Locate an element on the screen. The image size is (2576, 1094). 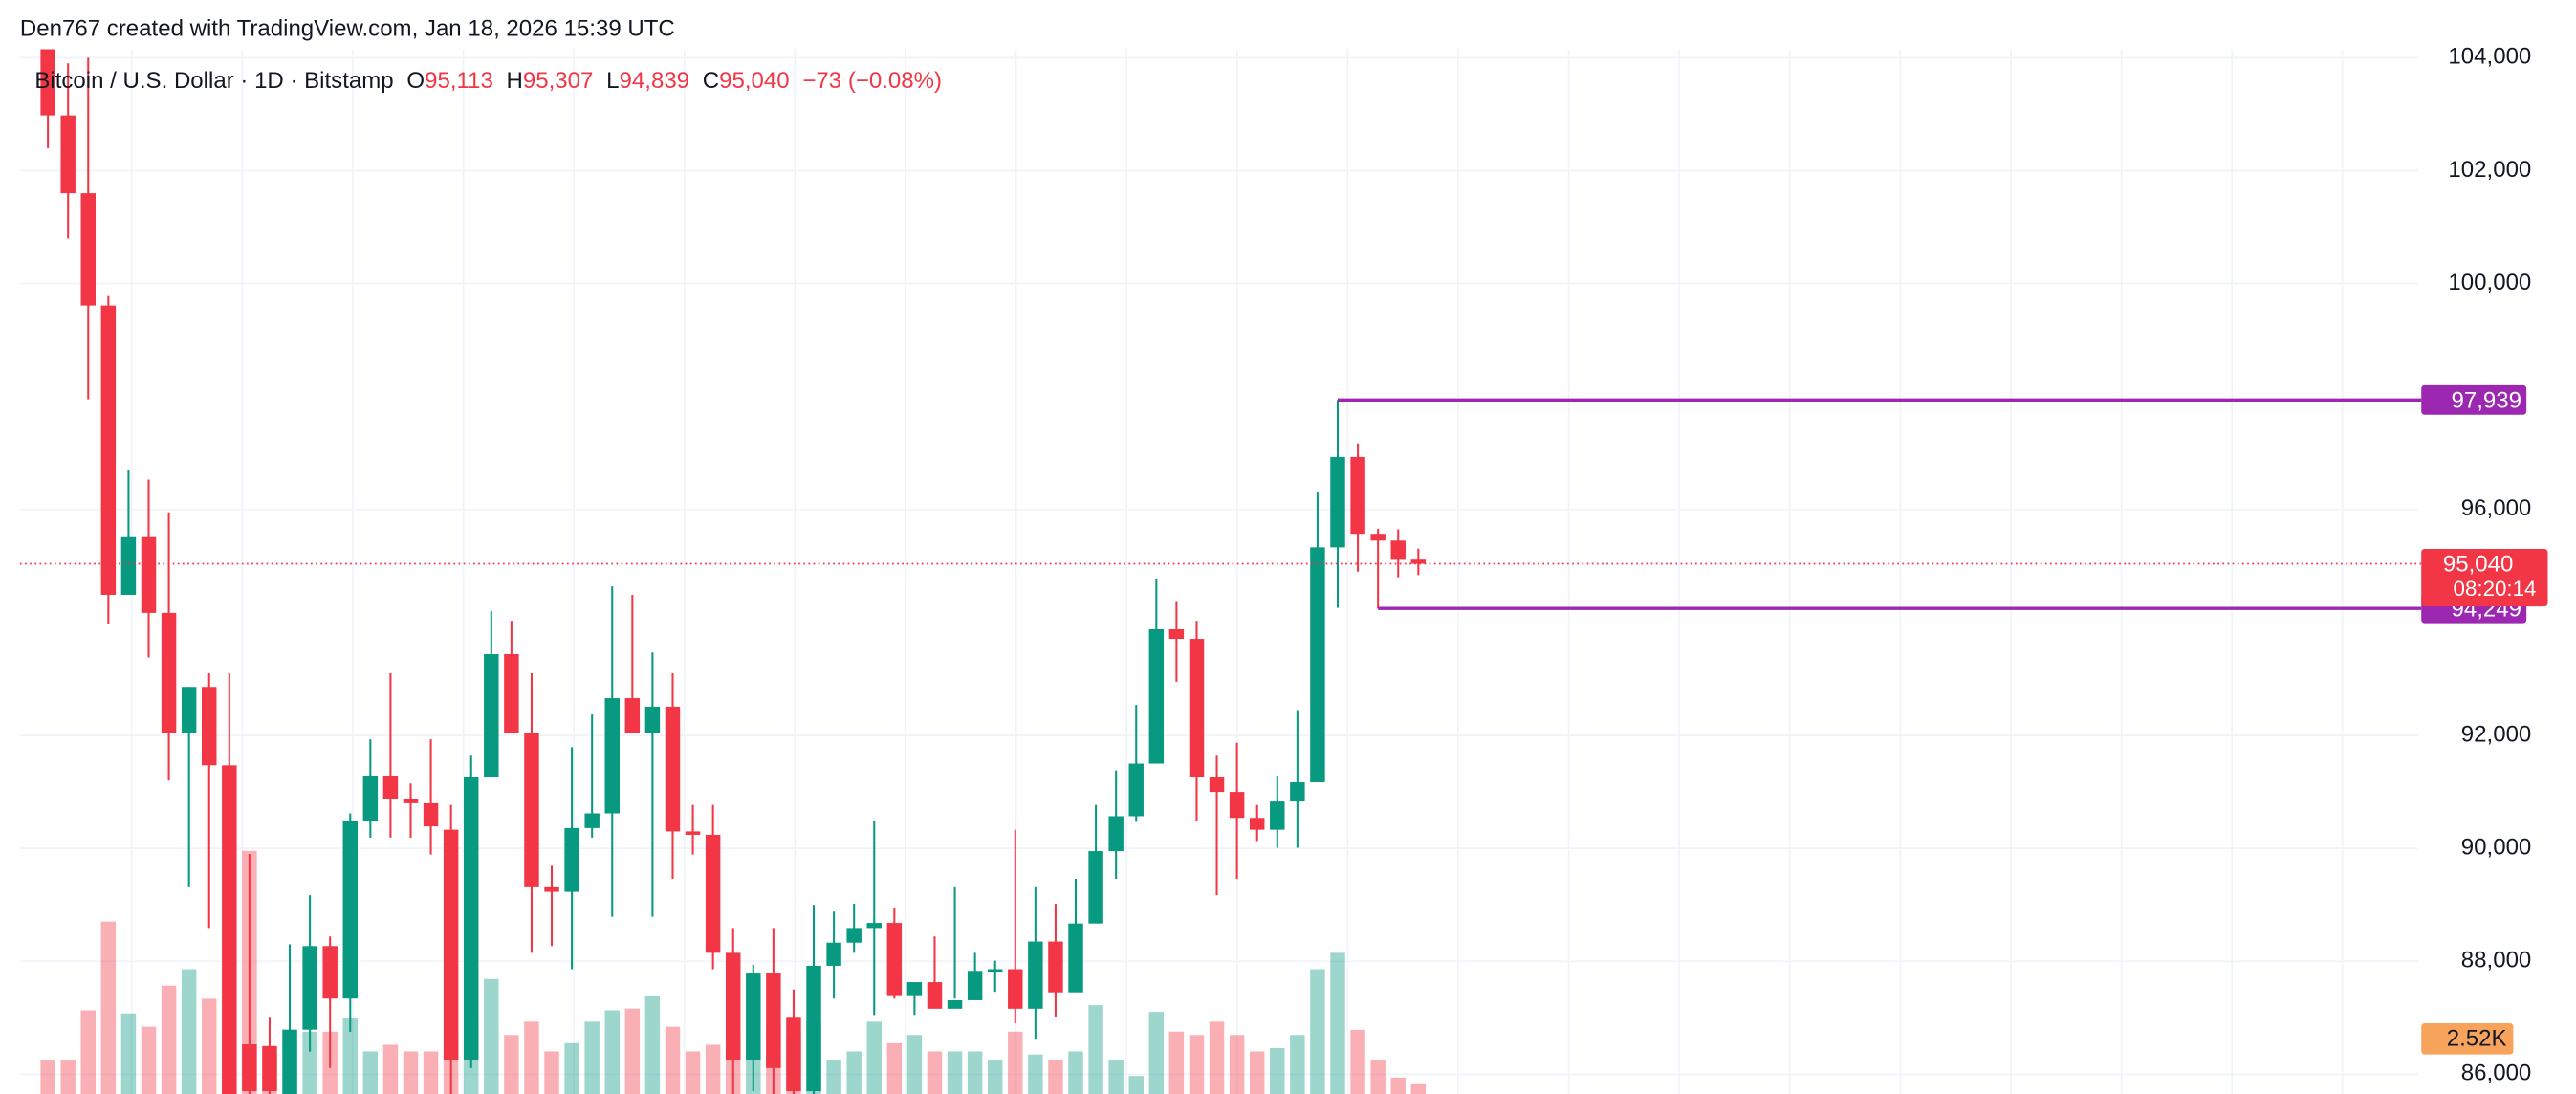
volume-label-box is located at coordinates (2467, 1039).